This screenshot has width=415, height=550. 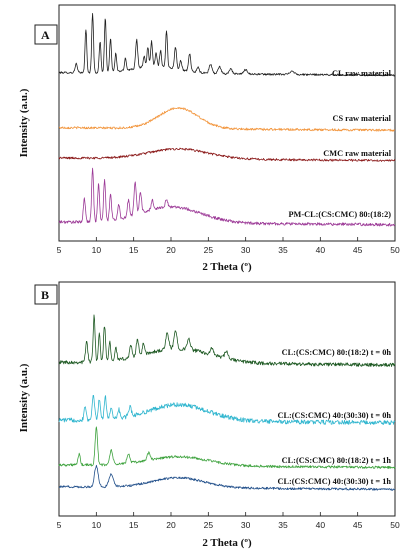 What do you see at coordinates (321, 525) in the screenshot?
I see `x-tick-label-b-40: 40` at bounding box center [321, 525].